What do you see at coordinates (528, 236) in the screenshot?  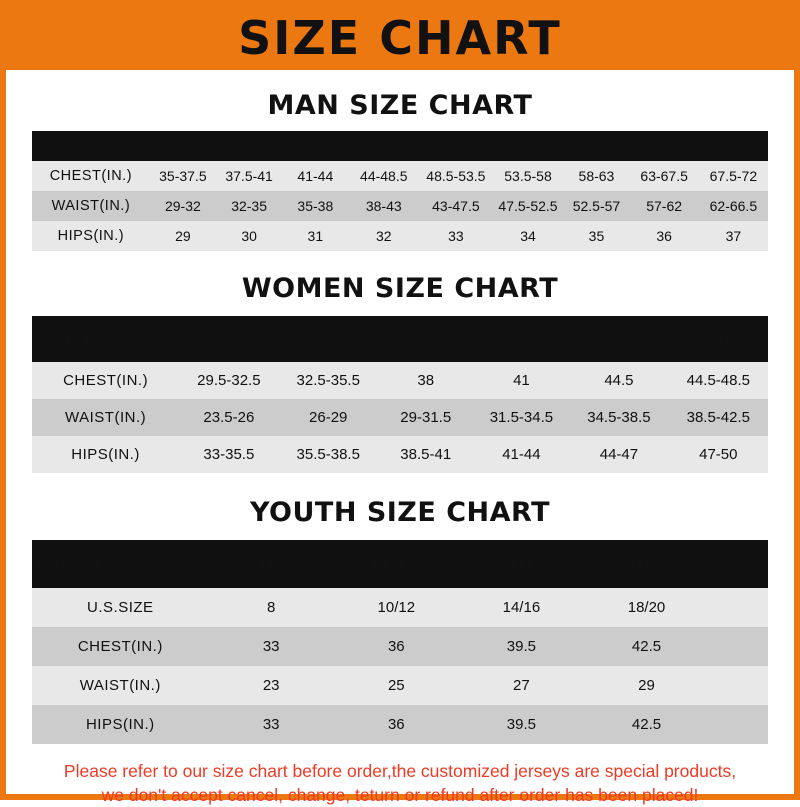 I see `men-row2-cell6: 34` at bounding box center [528, 236].